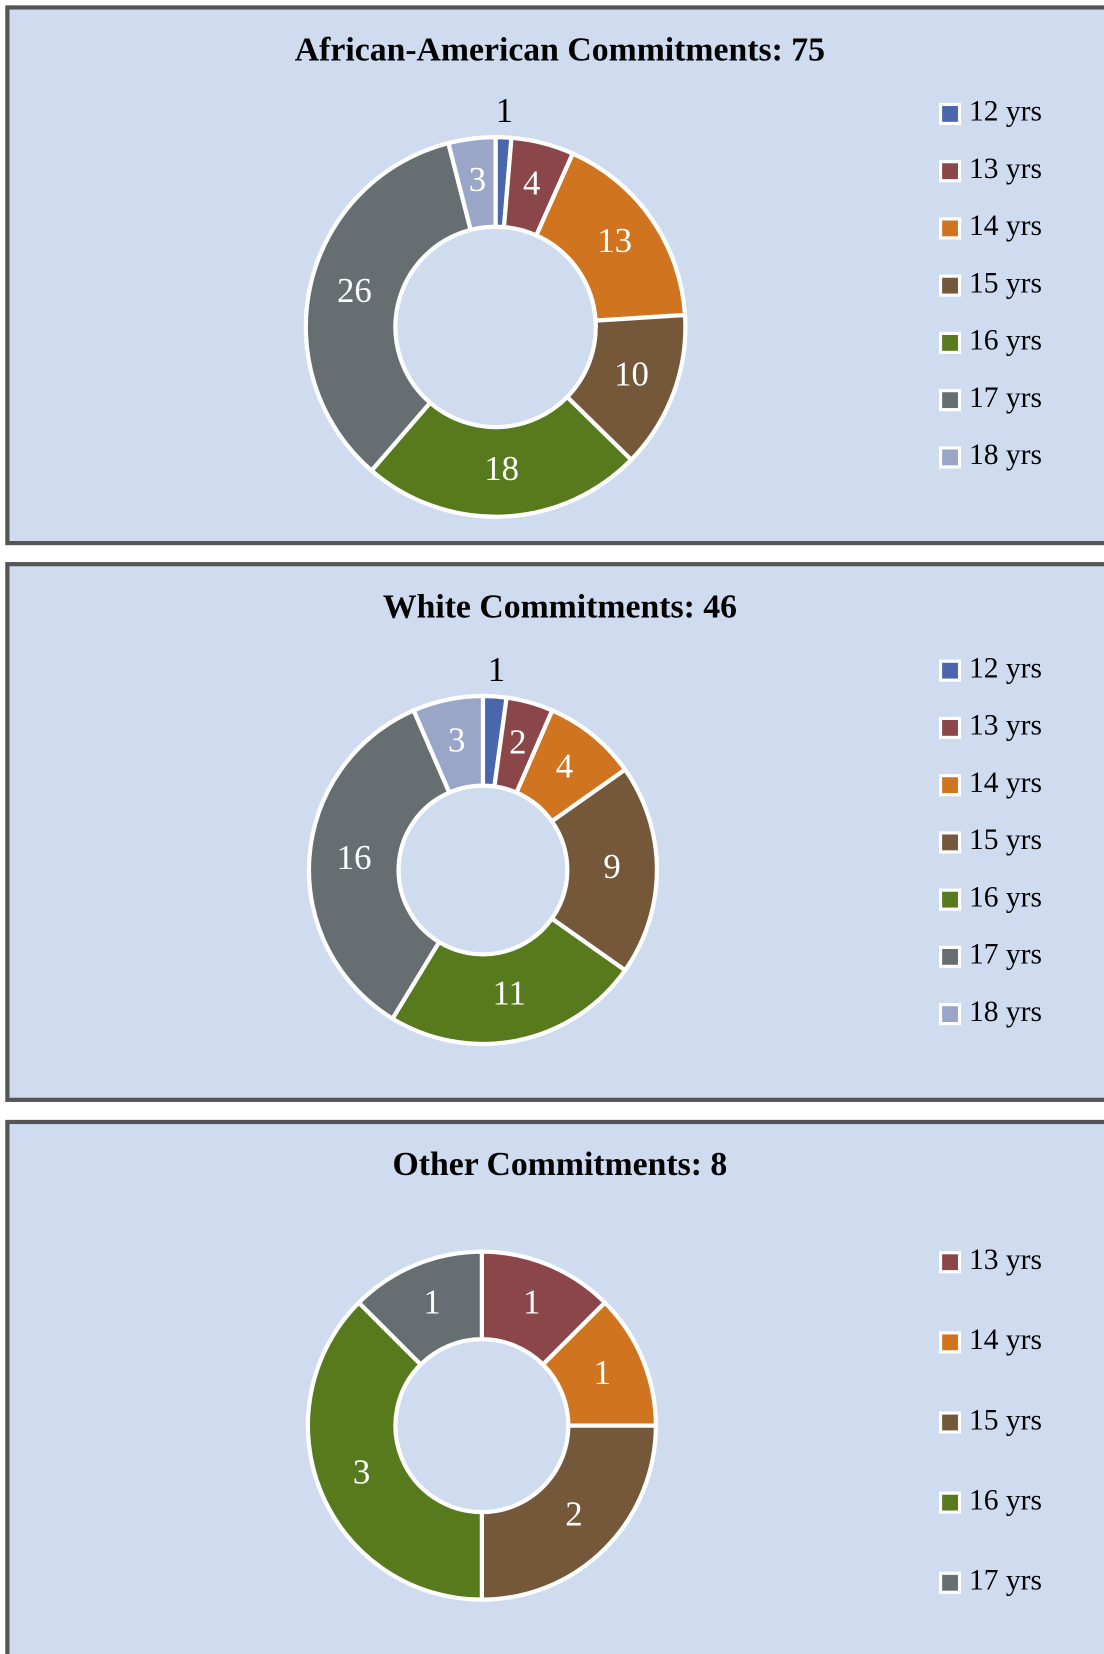  I want to click on data-label: 11, so click(509, 992).